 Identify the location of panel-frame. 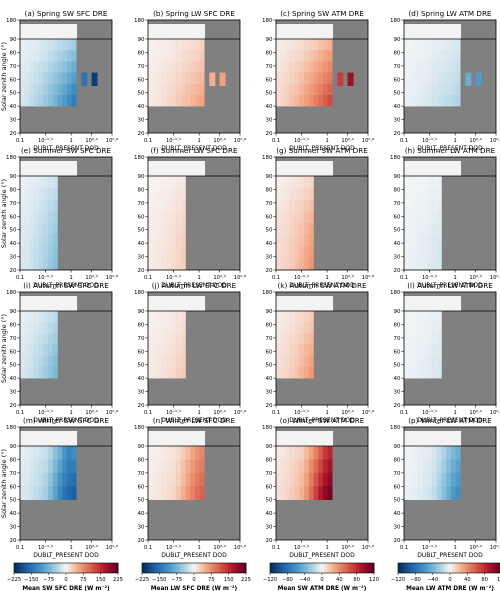
(450, 483).